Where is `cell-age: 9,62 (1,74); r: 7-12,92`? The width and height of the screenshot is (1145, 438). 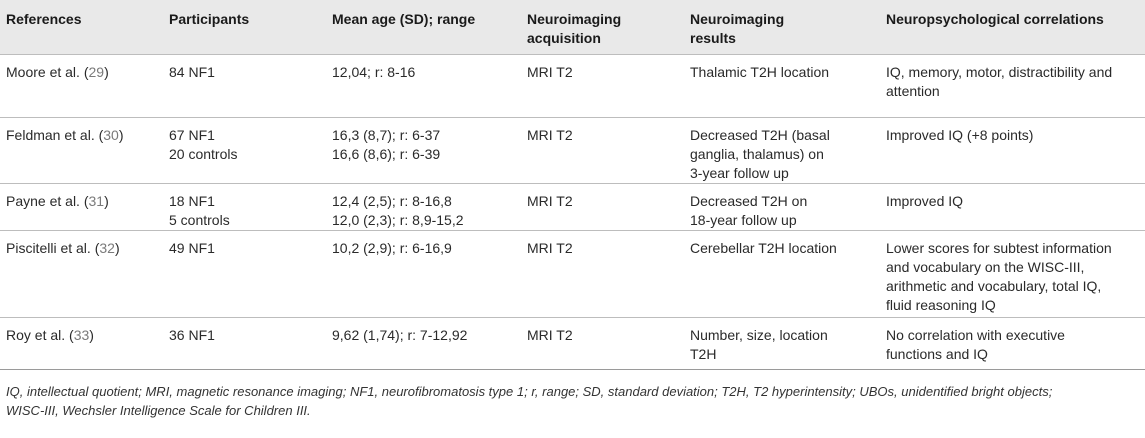
cell-age: 9,62 (1,74); r: 7-12,92 is located at coordinates (423, 343).